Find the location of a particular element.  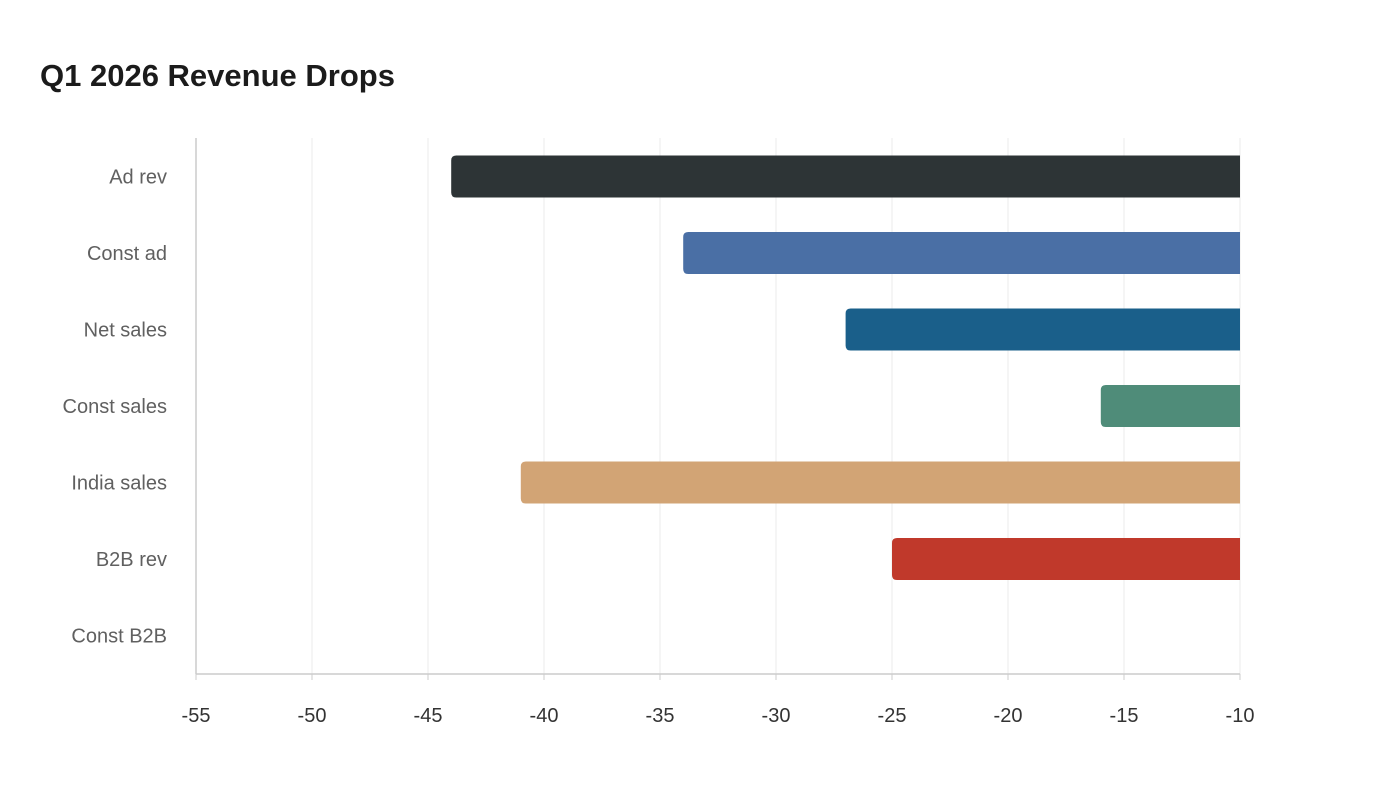

x-tick-label: -15 is located at coordinates (1124, 716).